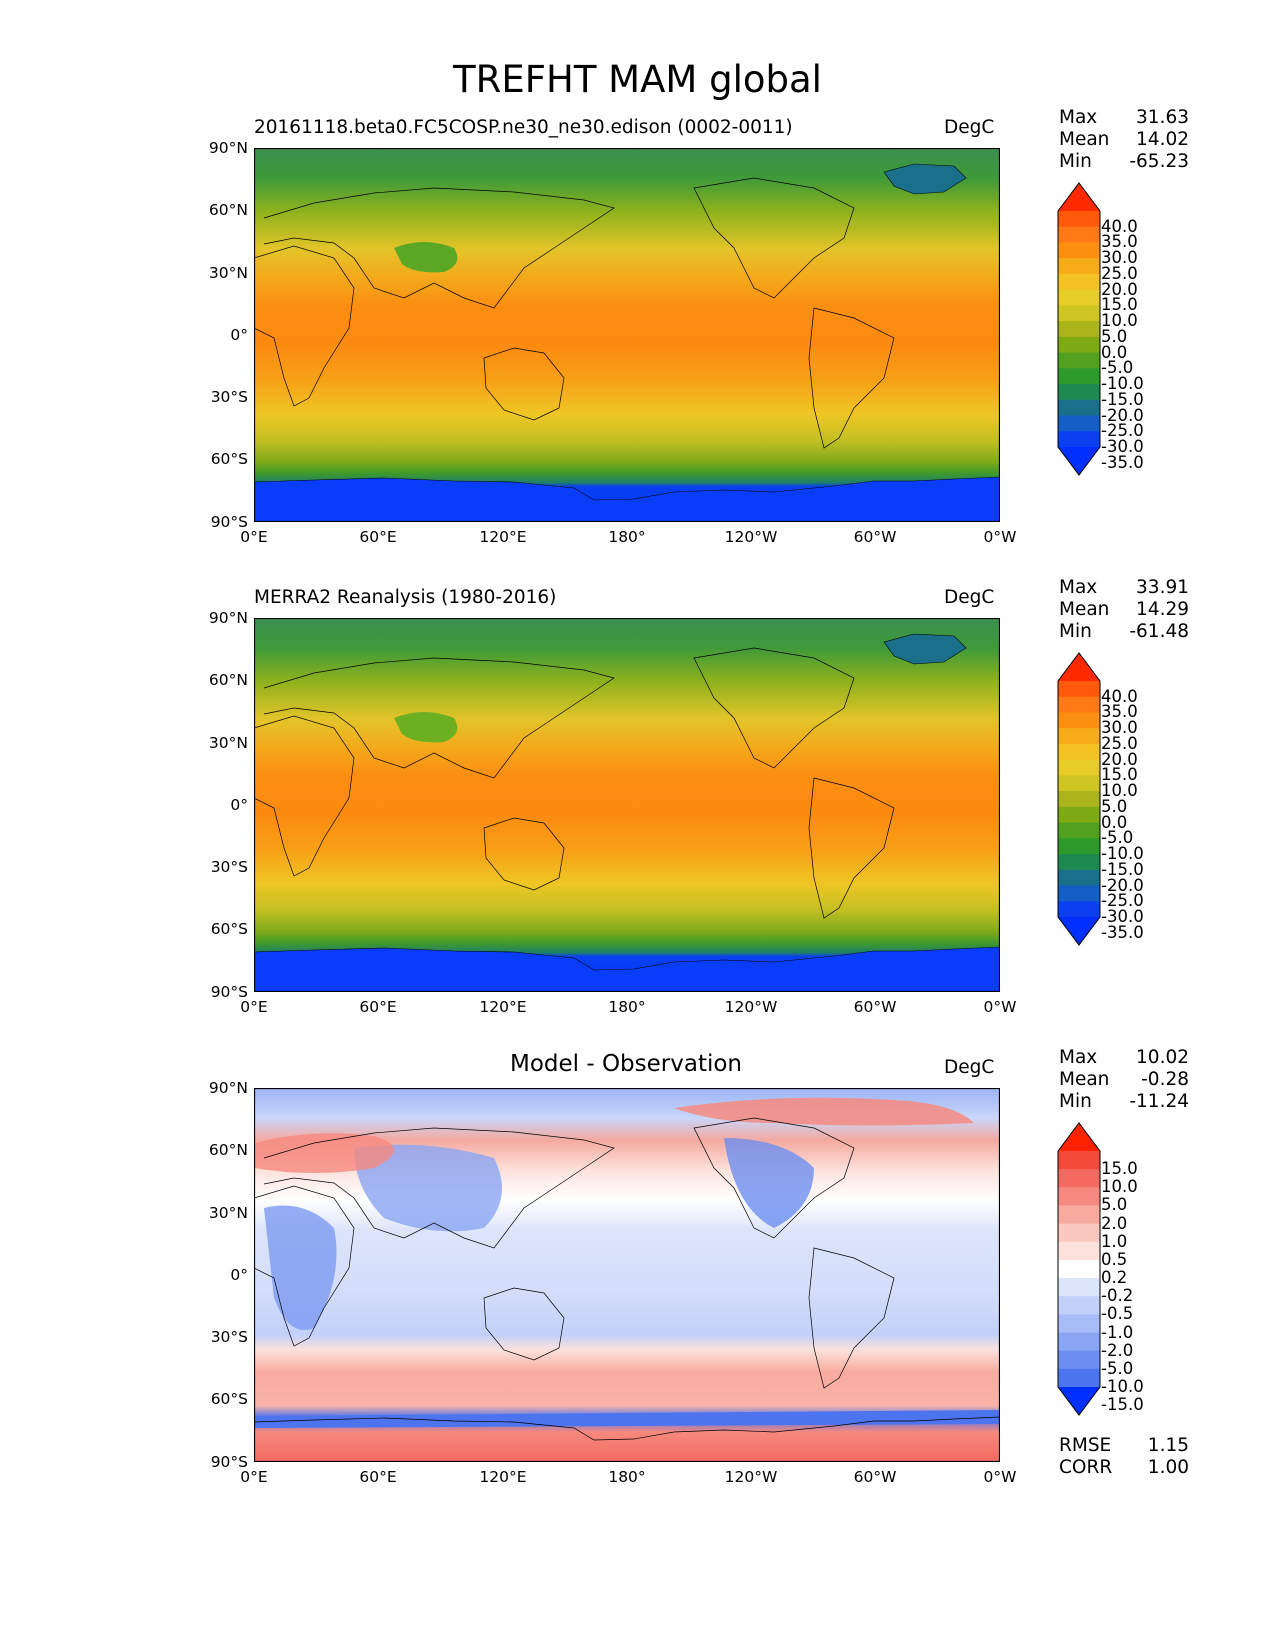 The image size is (1275, 1650). What do you see at coordinates (1114, 822) in the screenshot?
I see `colorbar-tick-label: 0.0` at bounding box center [1114, 822].